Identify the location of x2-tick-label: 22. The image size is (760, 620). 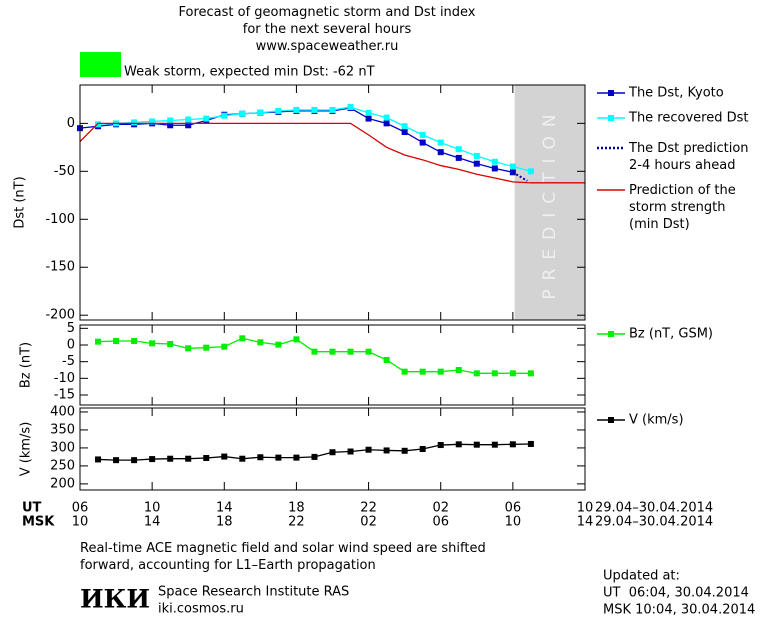
(296, 522).